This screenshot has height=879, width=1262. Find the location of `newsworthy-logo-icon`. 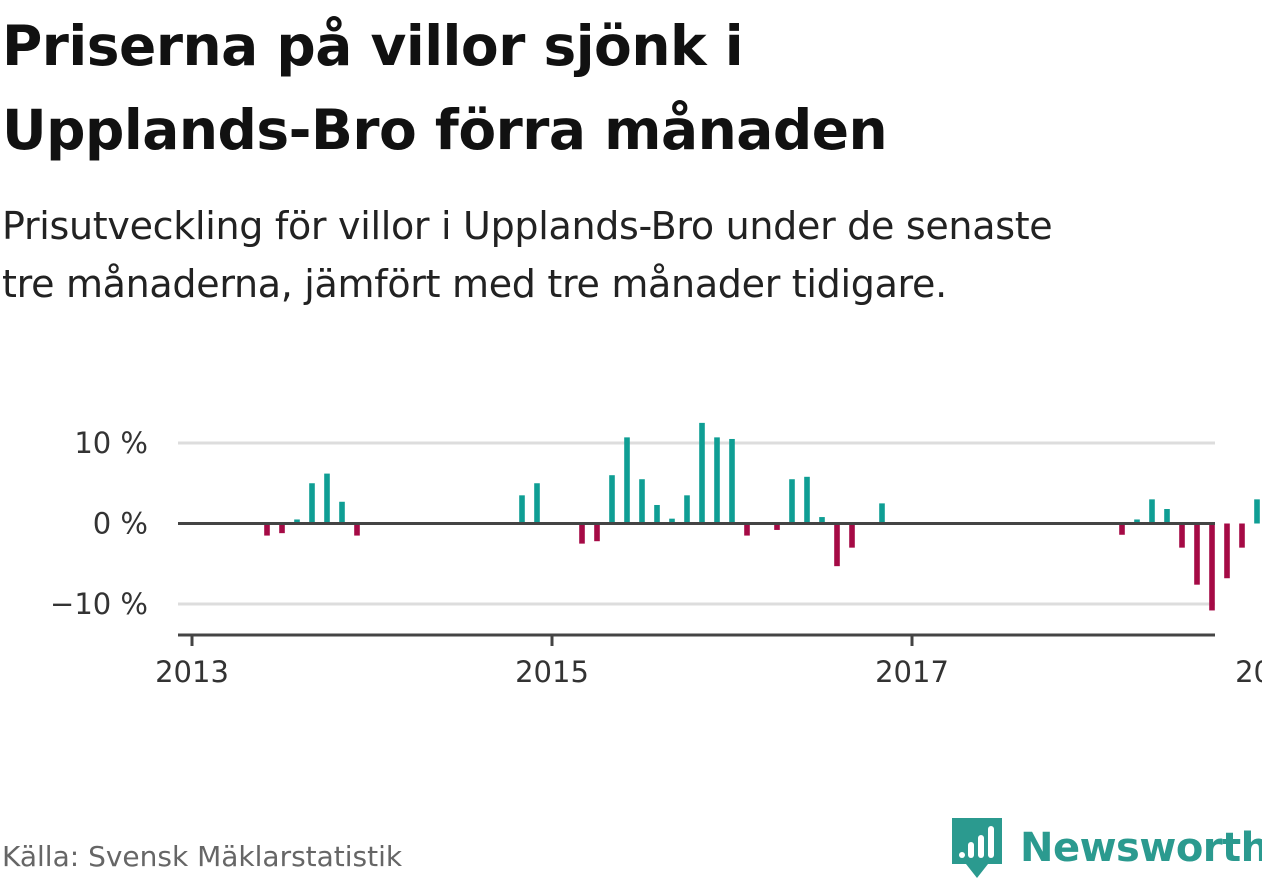

newsworthy-logo-icon is located at coordinates (977, 848).